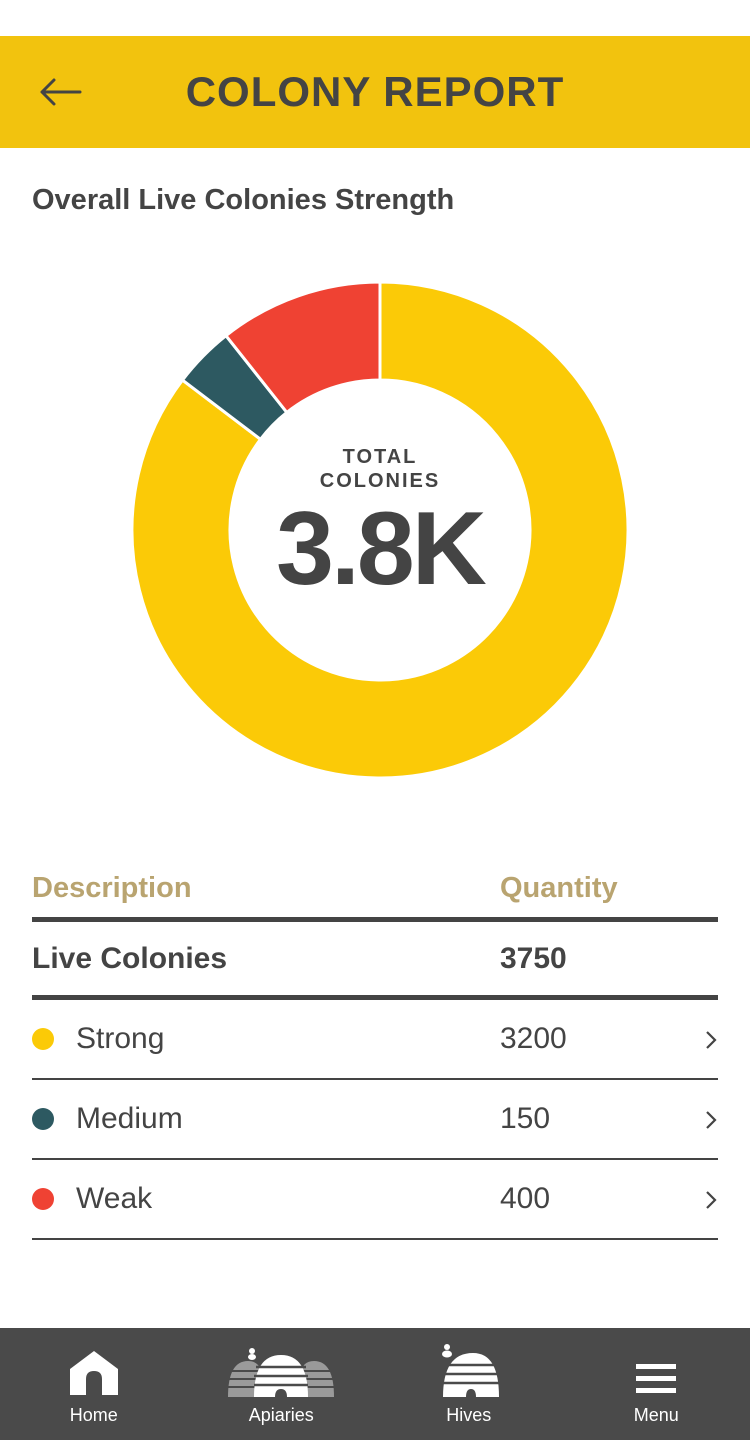 The image size is (750, 1440). I want to click on tab-label: Apiaries, so click(281, 1415).